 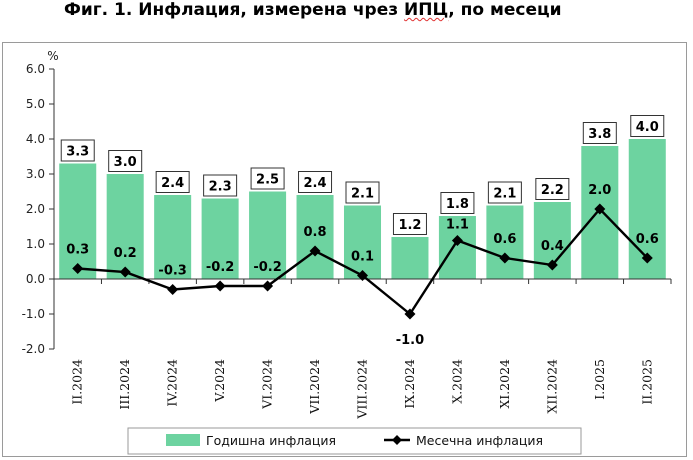 What do you see at coordinates (77, 250) in the screenshot?
I see `monthly-value-label: 0.3` at bounding box center [77, 250].